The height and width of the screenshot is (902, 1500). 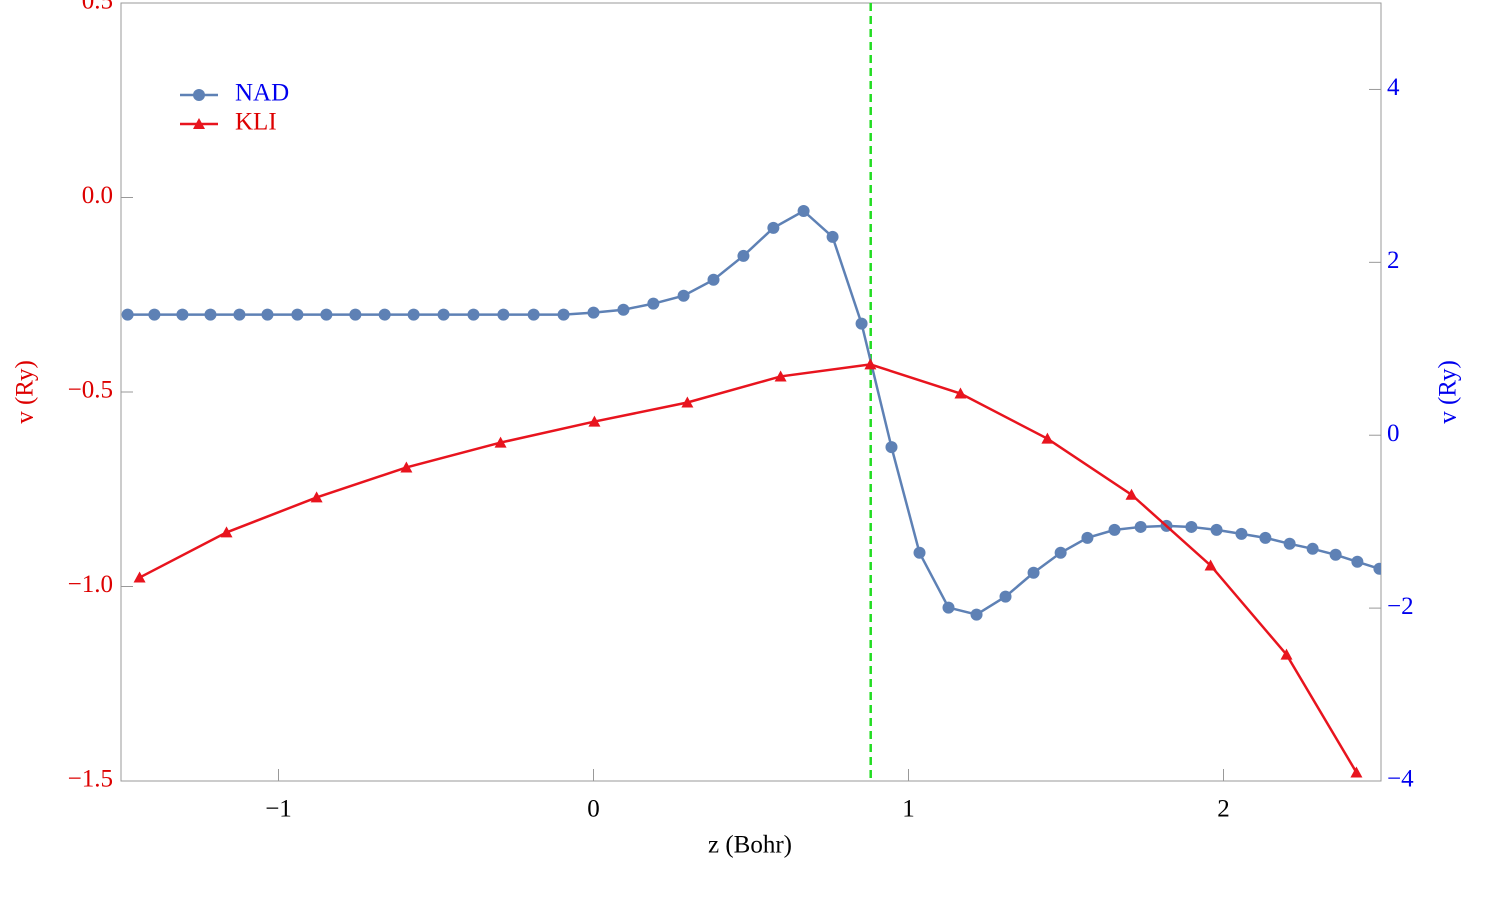 I want to click on legend-label: NAD, so click(x=262, y=93).